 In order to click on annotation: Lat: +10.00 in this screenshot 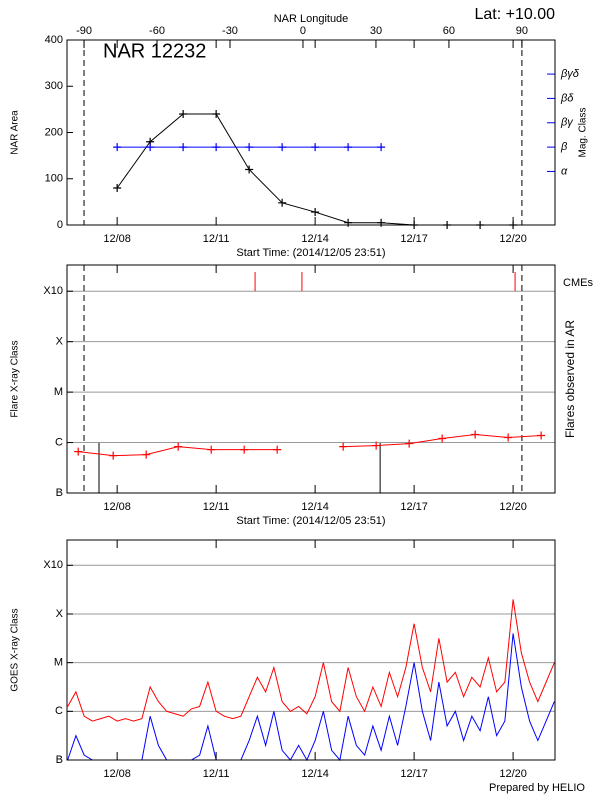, I will do `click(514, 14)`.